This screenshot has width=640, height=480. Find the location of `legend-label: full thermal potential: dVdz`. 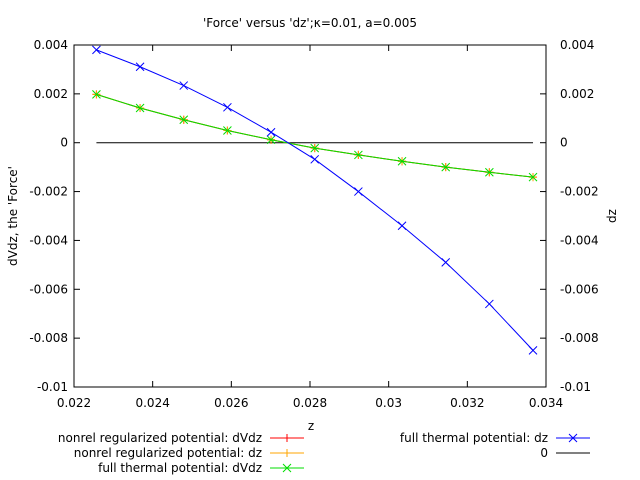

legend-label: full thermal potential: dVdz is located at coordinates (180, 468).